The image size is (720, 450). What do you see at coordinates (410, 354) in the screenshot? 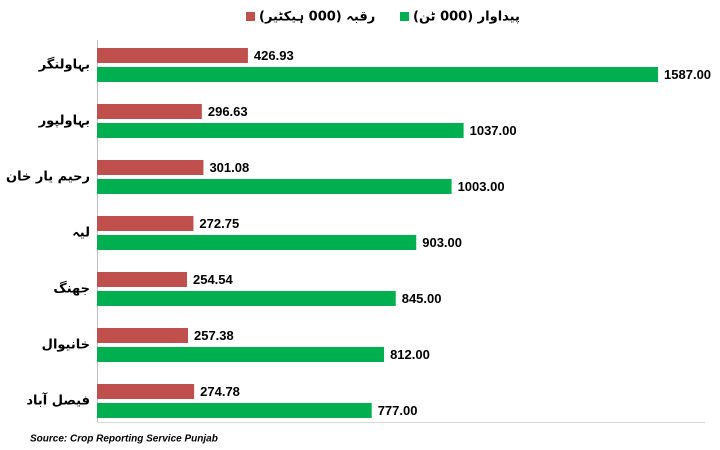
I see `data-label: 812.00` at bounding box center [410, 354].